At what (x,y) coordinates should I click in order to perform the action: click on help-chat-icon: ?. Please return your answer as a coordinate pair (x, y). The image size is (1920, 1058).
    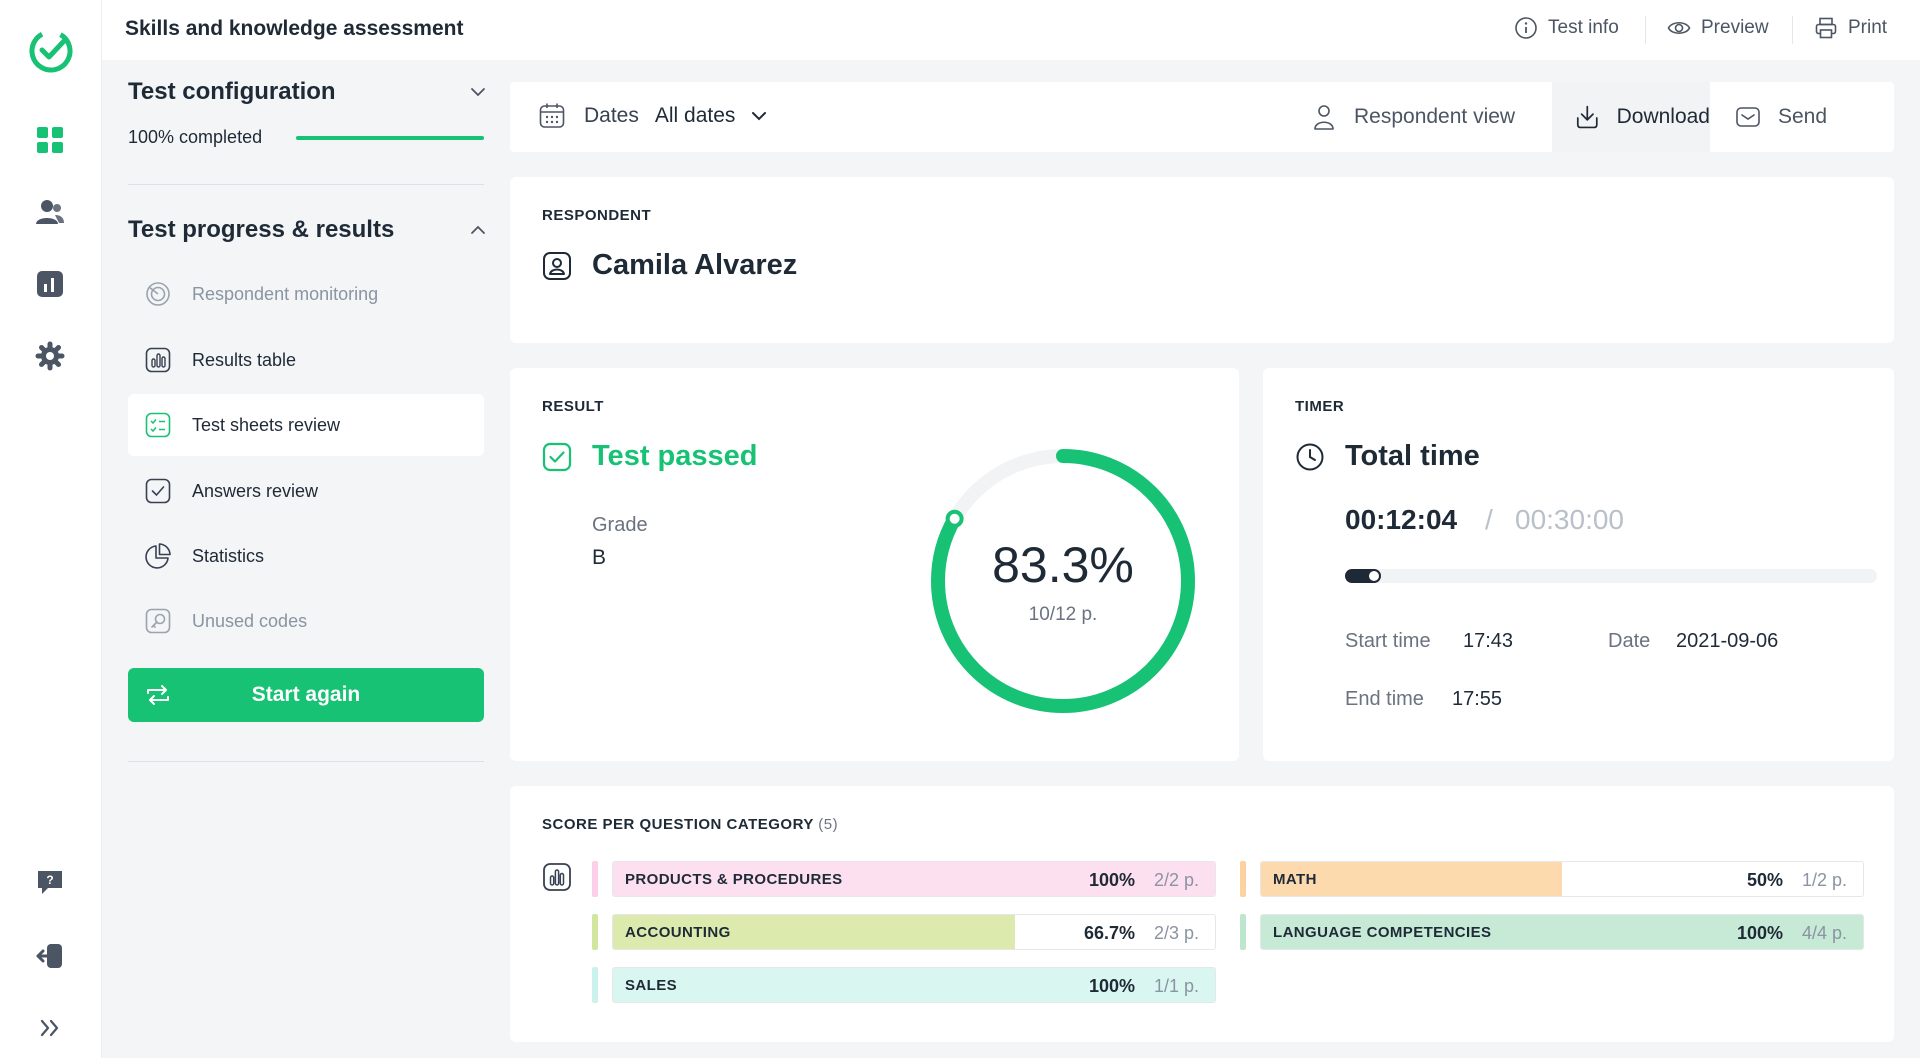
    Looking at the image, I should click on (50, 882).